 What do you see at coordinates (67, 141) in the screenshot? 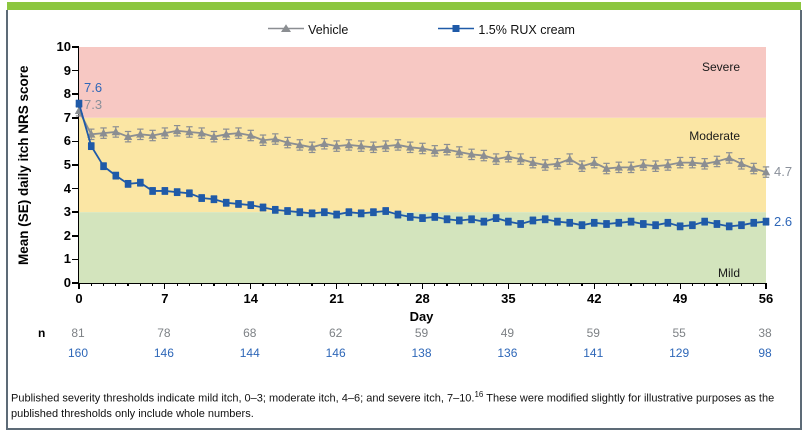
I see `y-tick-label: 6` at bounding box center [67, 141].